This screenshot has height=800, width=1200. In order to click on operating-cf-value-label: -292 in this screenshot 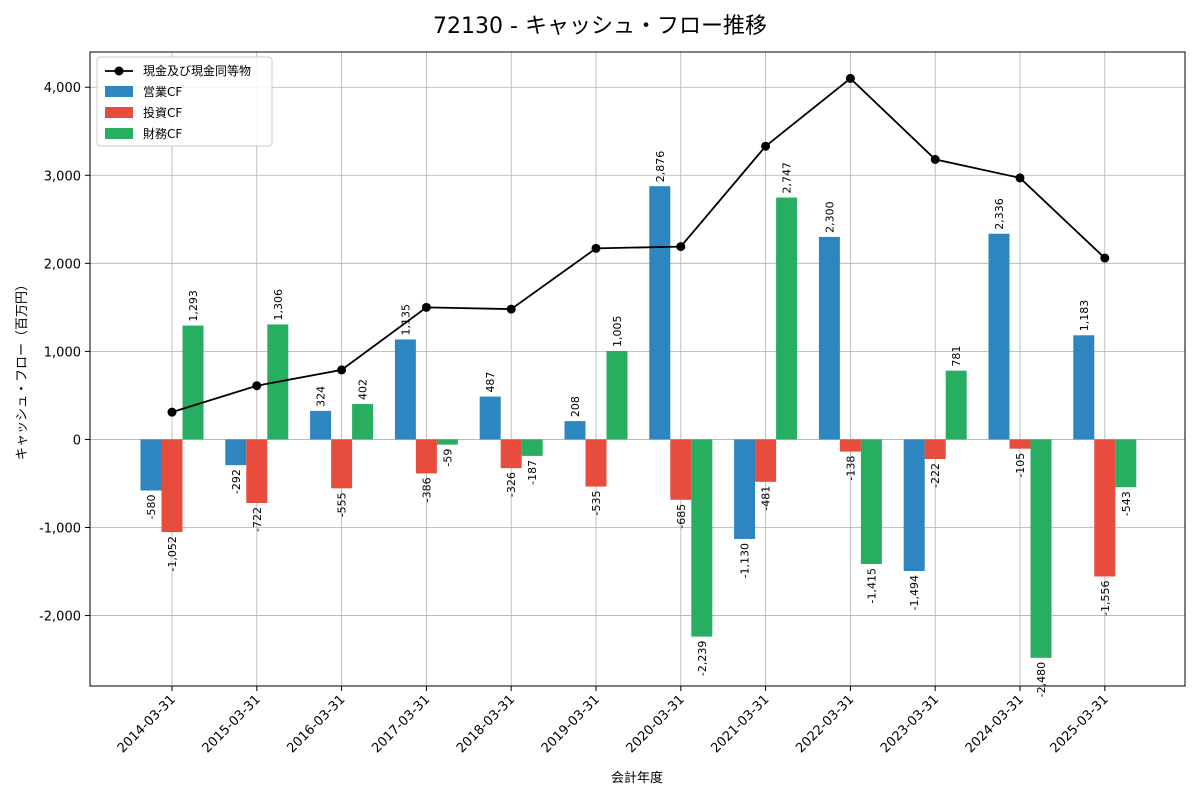, I will do `click(236, 481)`.